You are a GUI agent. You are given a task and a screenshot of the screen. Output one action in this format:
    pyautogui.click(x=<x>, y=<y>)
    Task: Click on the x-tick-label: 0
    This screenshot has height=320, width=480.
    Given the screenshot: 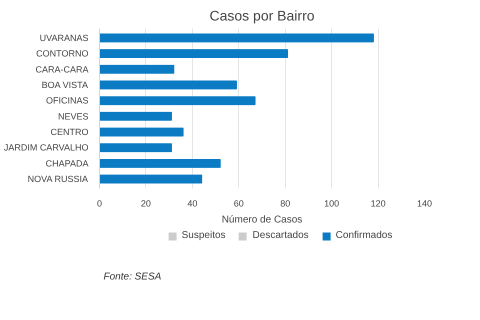 What is the action you would take?
    pyautogui.click(x=99, y=203)
    